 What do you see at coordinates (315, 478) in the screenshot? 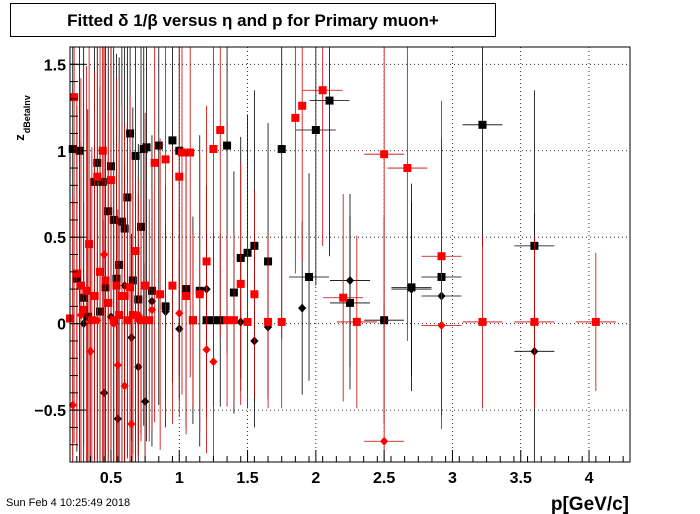
I see `x-tick-label: 2` at bounding box center [315, 478].